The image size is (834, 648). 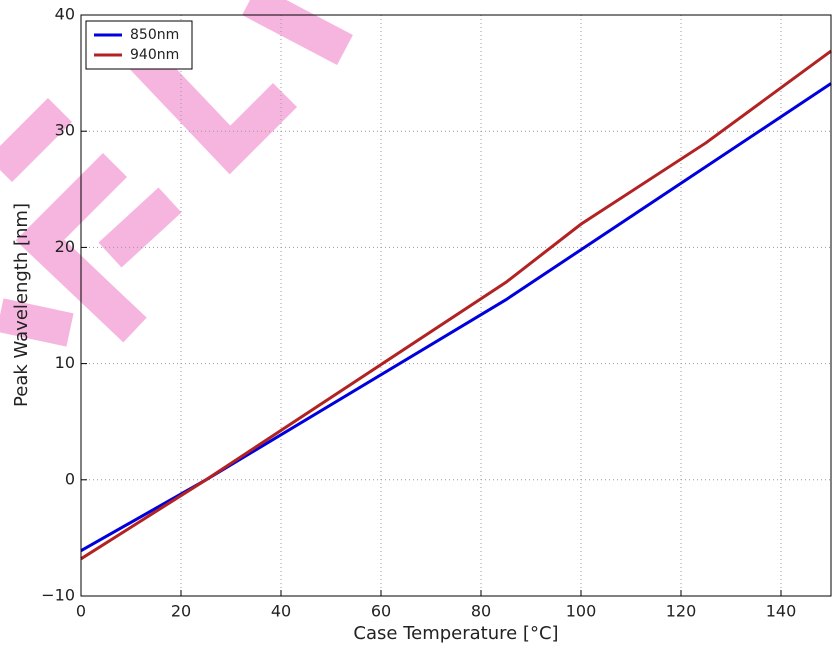 I want to click on y-tick-label: 0, so click(x=70, y=478).